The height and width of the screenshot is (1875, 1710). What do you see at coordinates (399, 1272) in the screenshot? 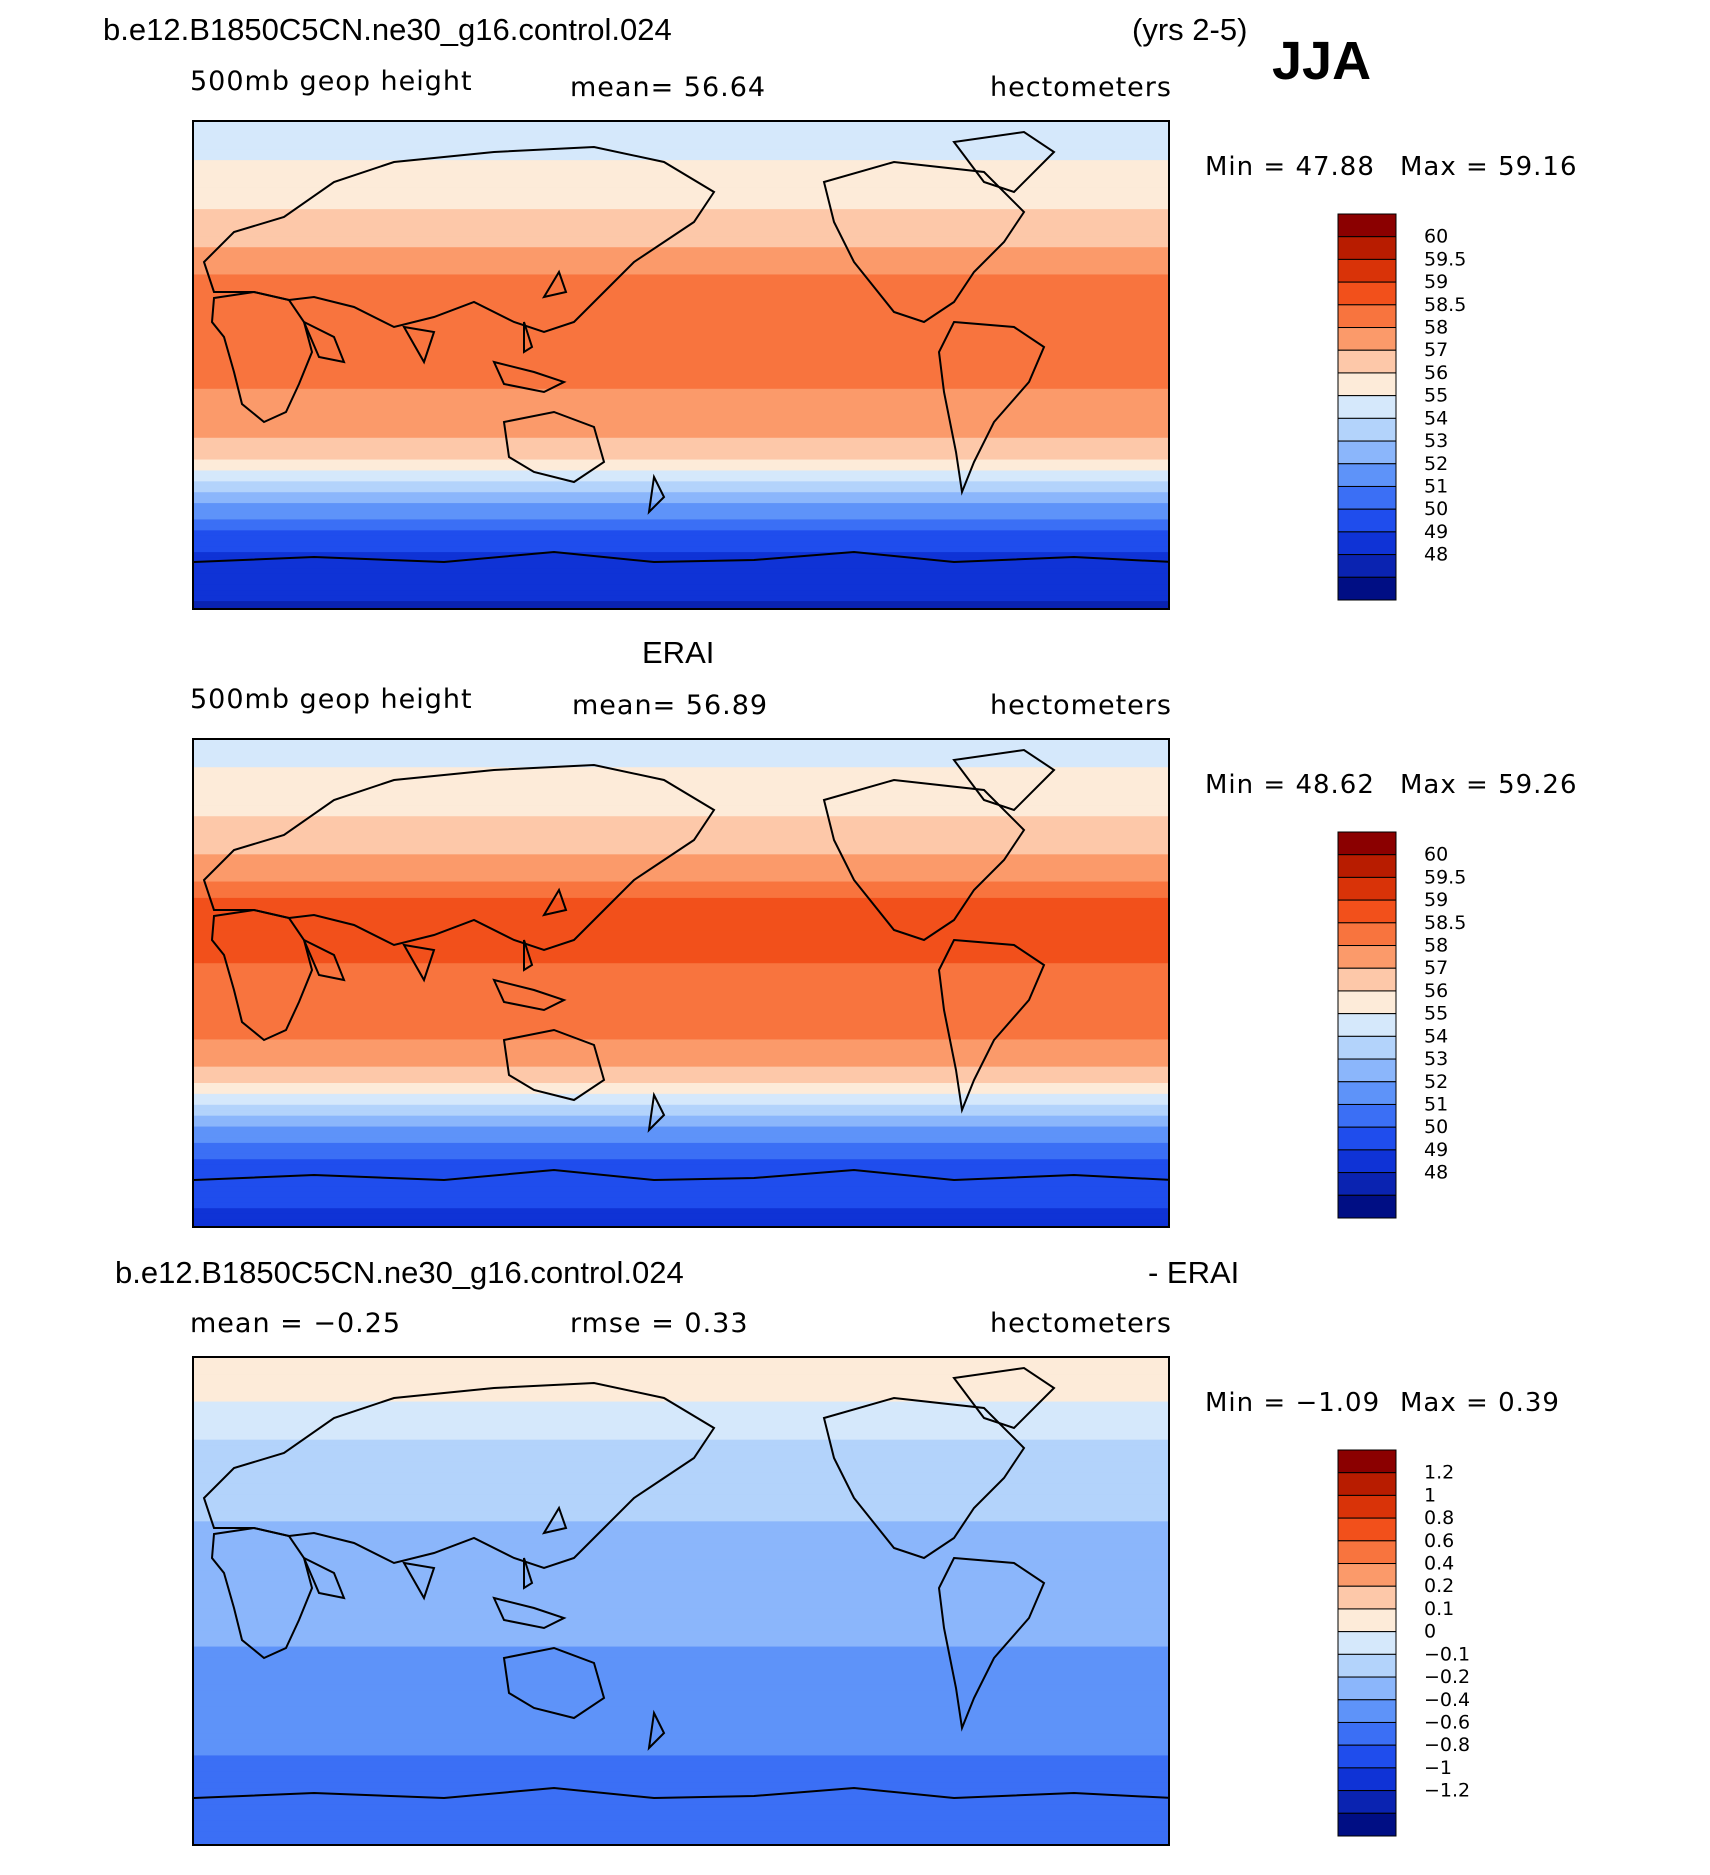
I see `diff-case-title: b.e12.B1850C5CN.ne30_g16.control.024` at bounding box center [399, 1272].